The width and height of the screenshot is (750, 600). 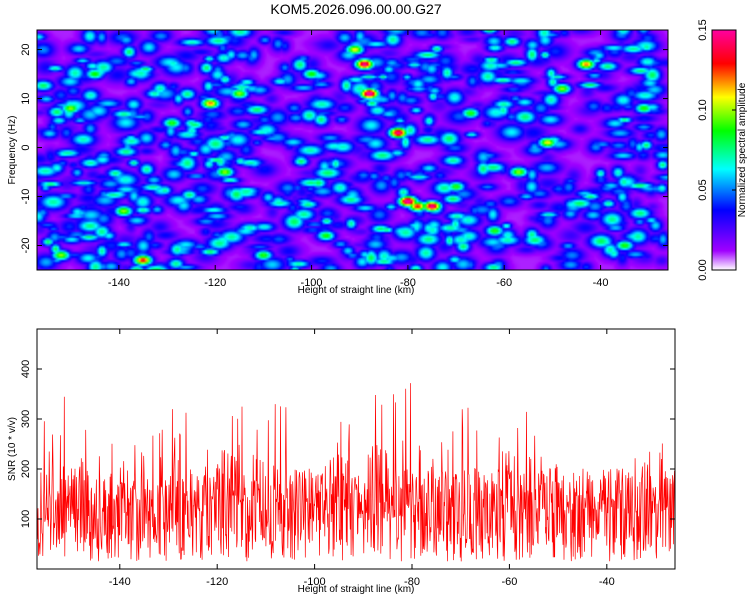 I want to click on colorbar-tick-label: 0.05, so click(x=703, y=189).